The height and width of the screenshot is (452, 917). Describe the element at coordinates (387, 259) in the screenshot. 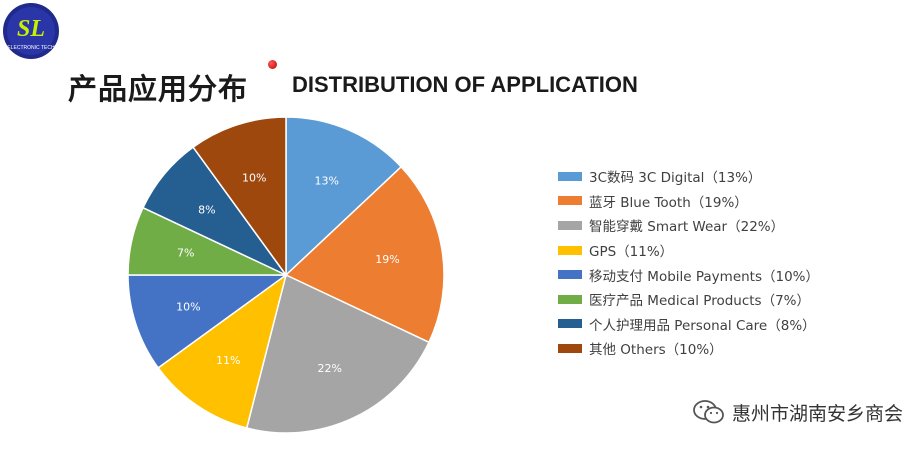

I see `data-label: 19%` at that location.